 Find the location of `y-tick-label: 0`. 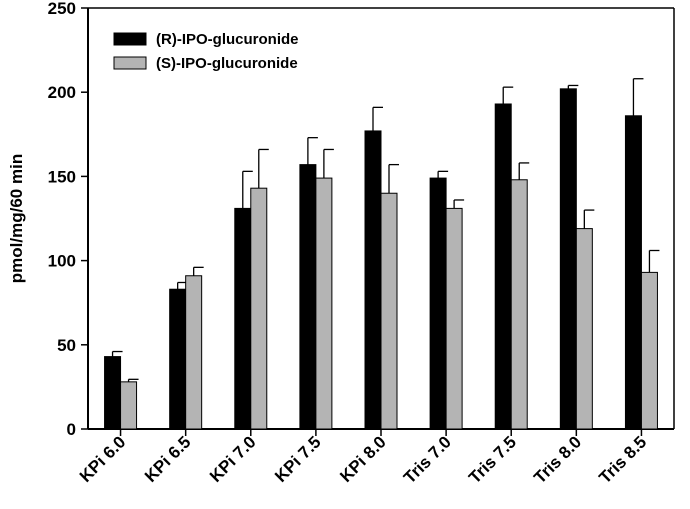

y-tick-label: 0 is located at coordinates (71, 429).